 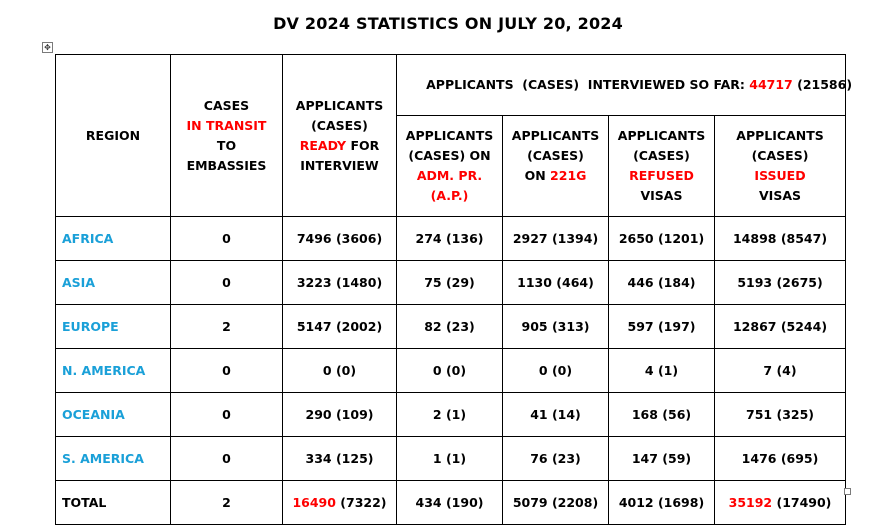 What do you see at coordinates (780, 370) in the screenshot?
I see `issued-cell: 7 (4)` at bounding box center [780, 370].